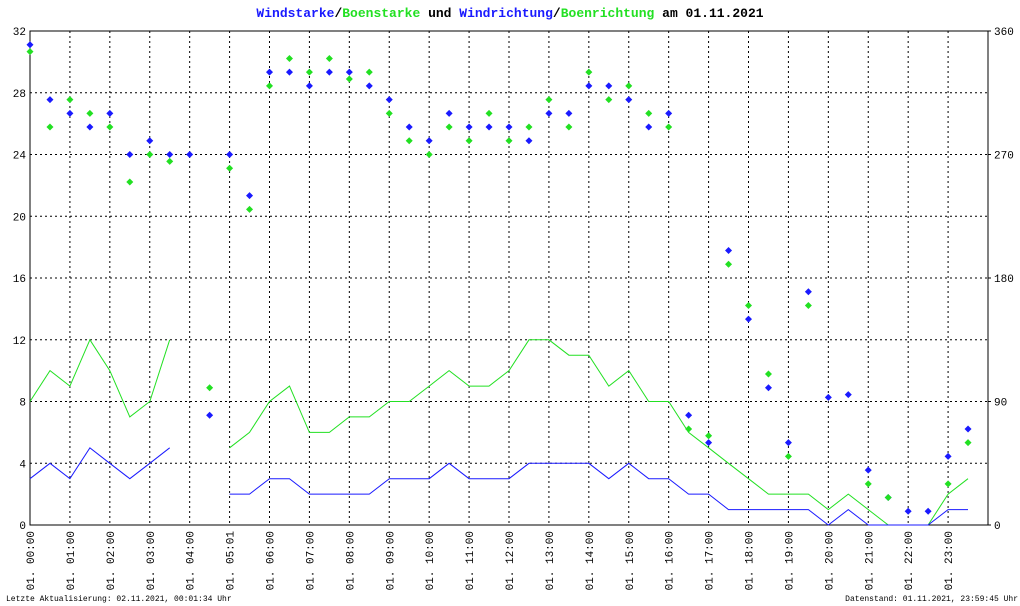 The image size is (1020, 606). I want to click on series-line, so click(498, 486).